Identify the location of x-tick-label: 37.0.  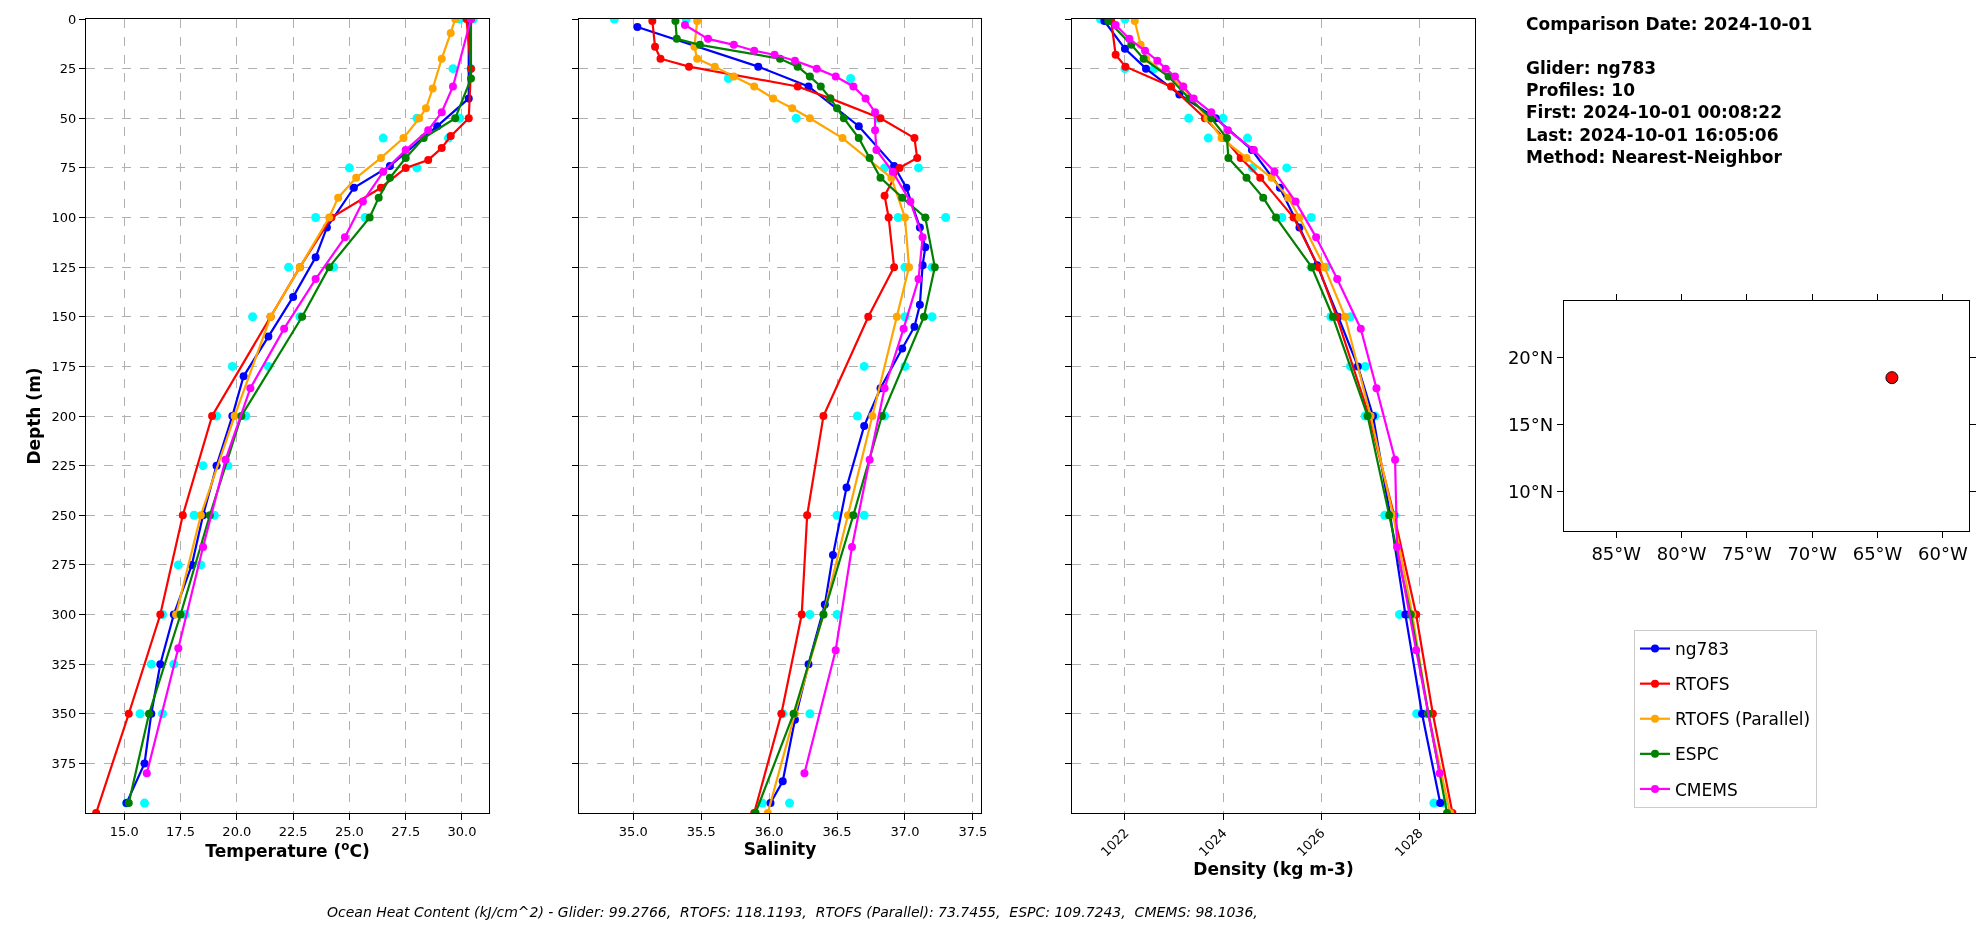
(905, 831).